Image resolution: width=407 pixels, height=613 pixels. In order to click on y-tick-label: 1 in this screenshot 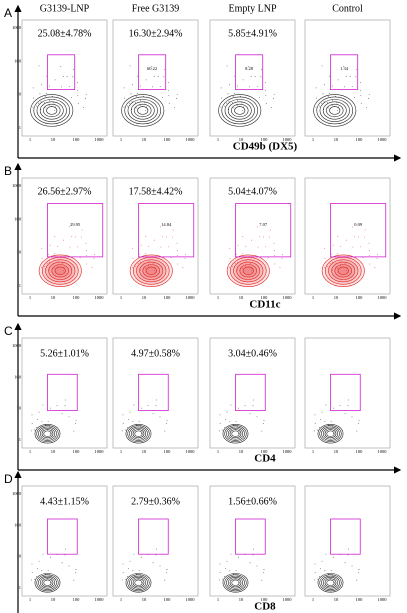, I will do `click(20, 127)`.